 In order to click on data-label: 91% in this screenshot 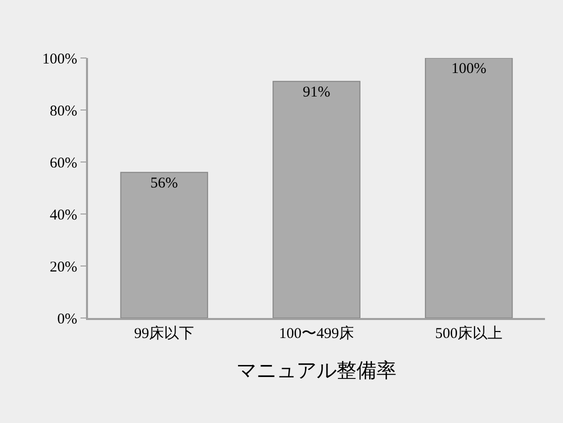, I will do `click(316, 92)`.